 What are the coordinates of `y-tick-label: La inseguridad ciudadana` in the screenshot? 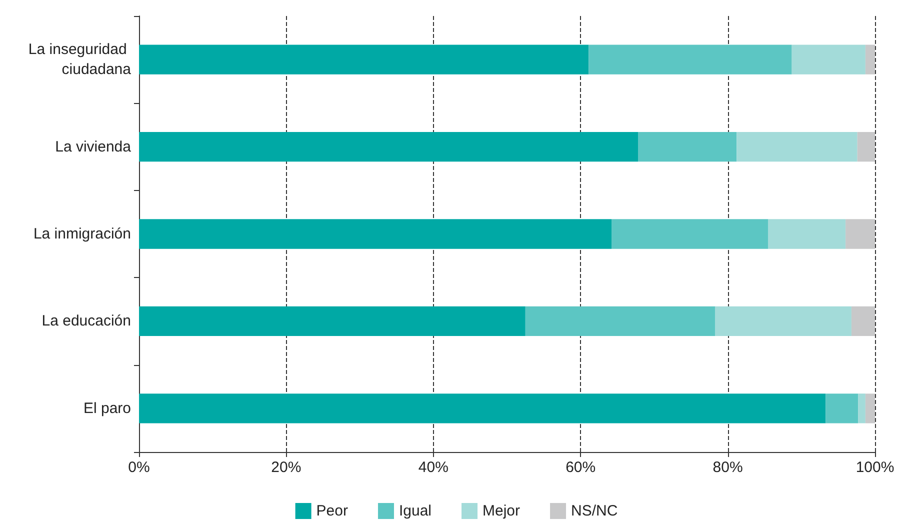 It's located at (80, 59).